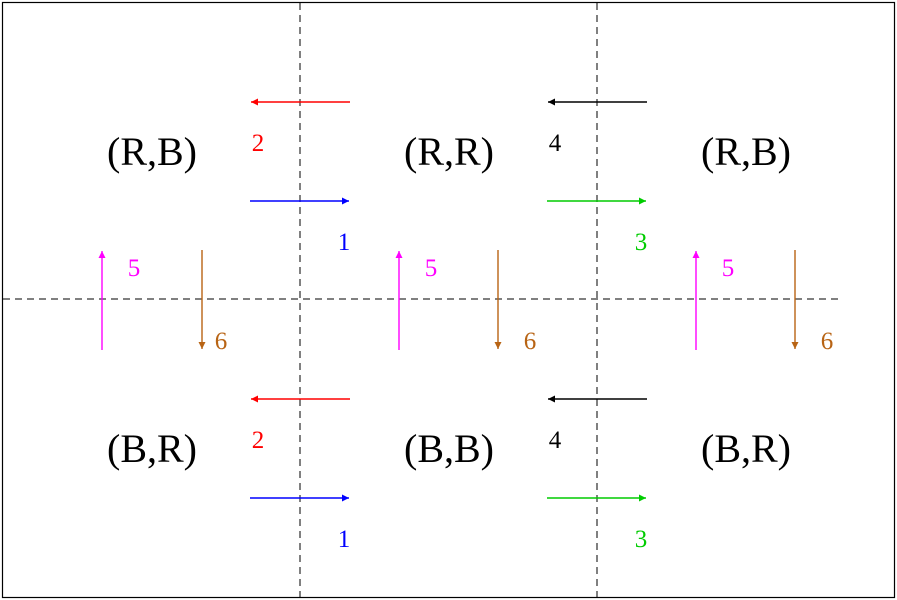 The width and height of the screenshot is (897, 600). I want to click on move-label-2-bottom: 2, so click(258, 440).